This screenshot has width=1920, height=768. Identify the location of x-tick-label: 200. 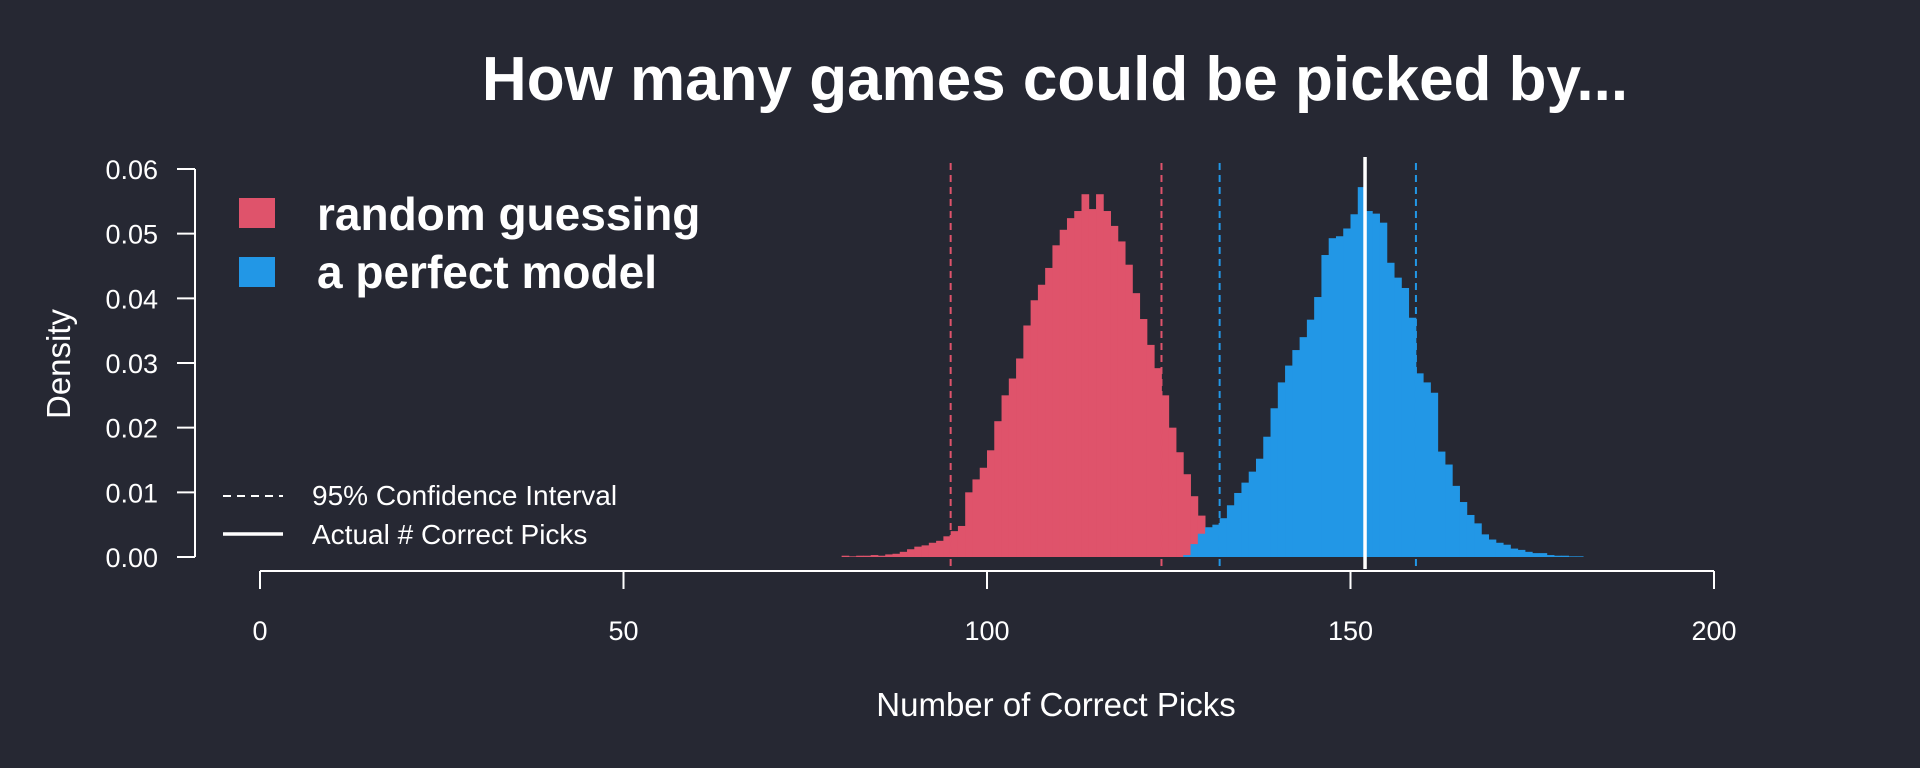
(1713, 631).